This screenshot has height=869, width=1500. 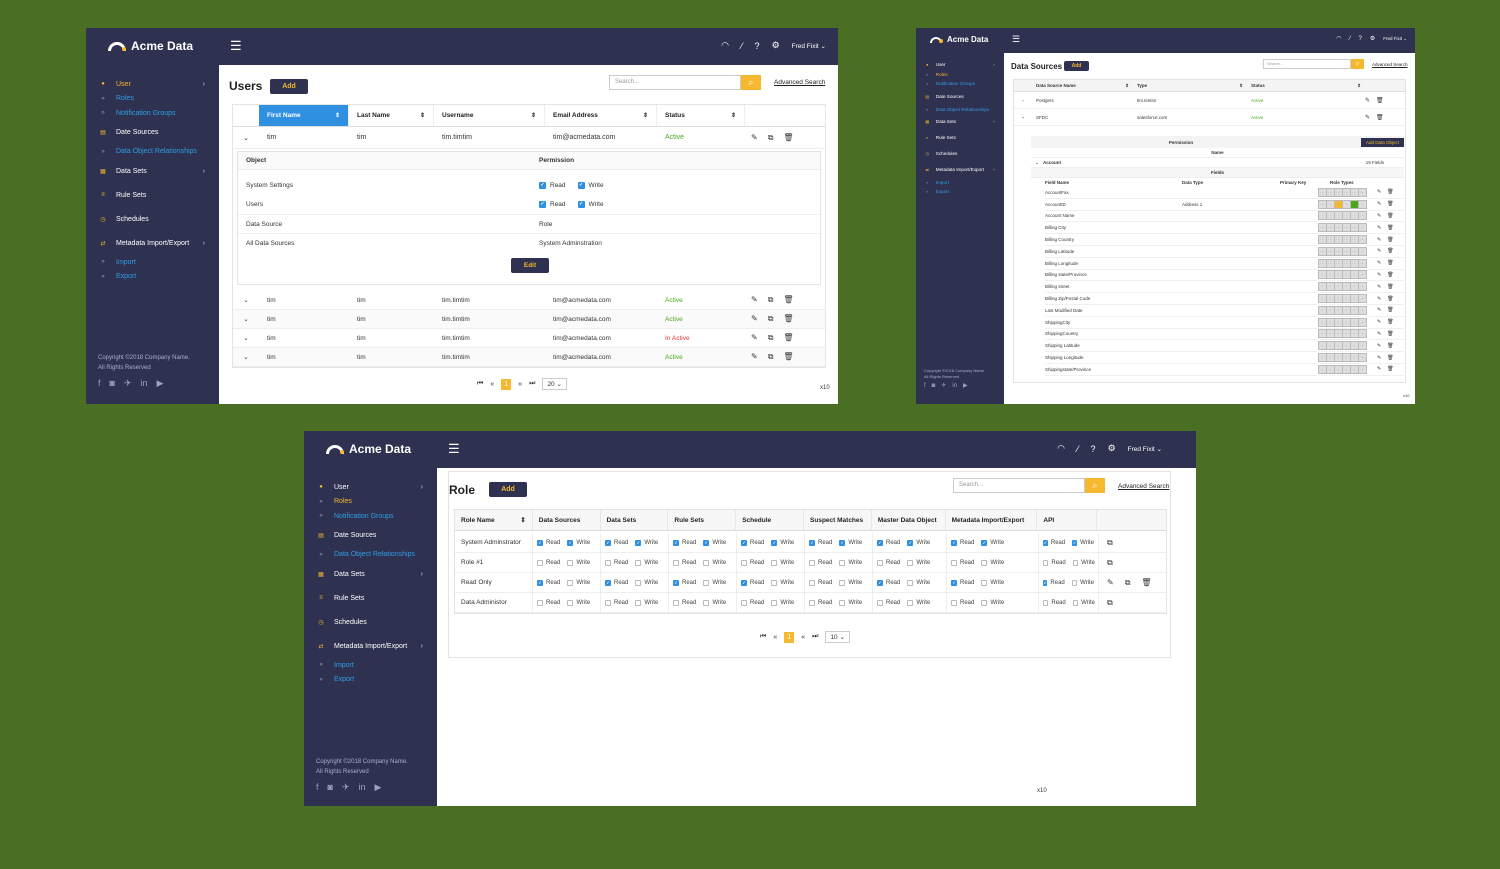 What do you see at coordinates (1016, 39) in the screenshot?
I see `menu-icon: ☰` at bounding box center [1016, 39].